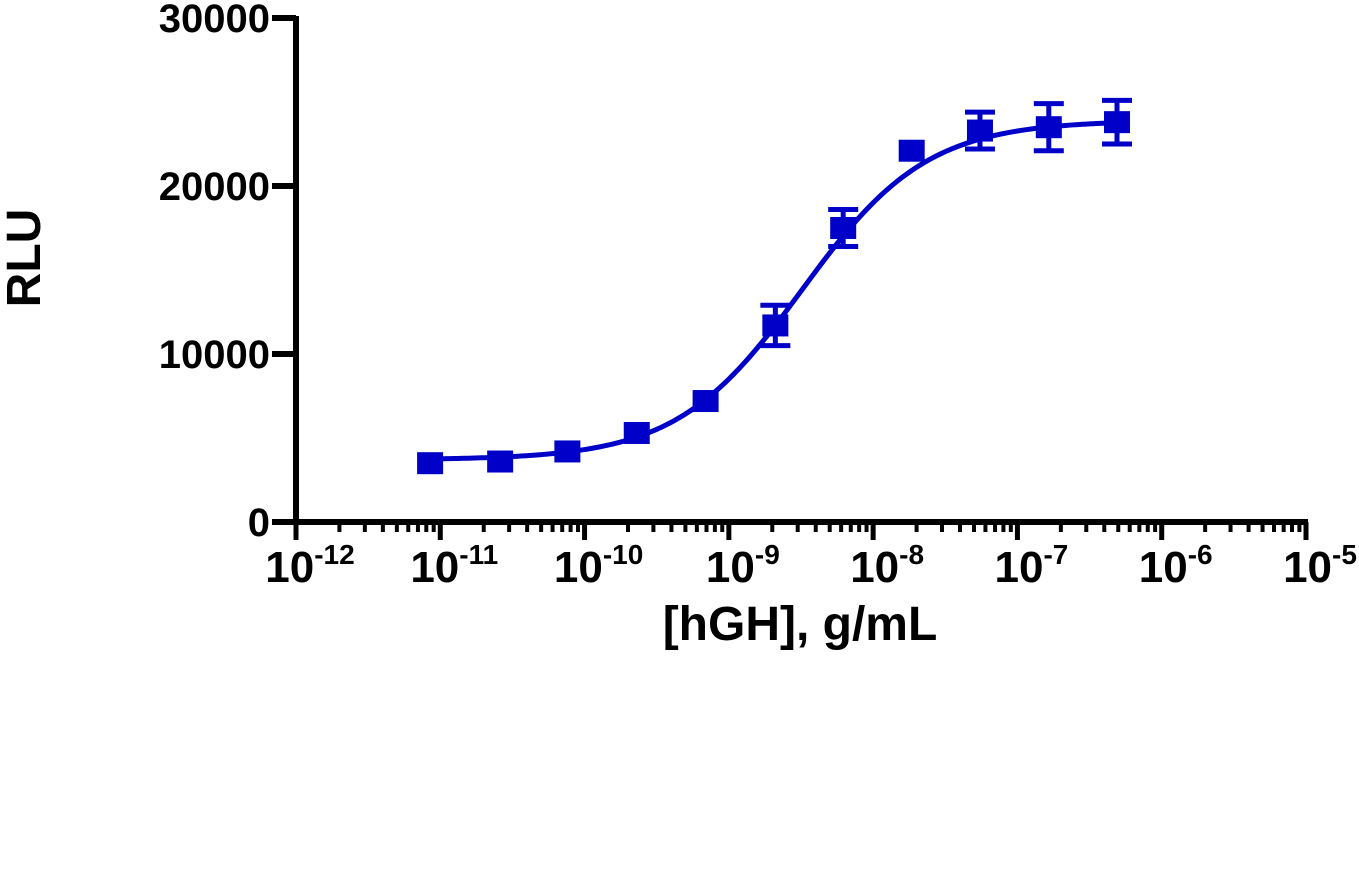 The width and height of the screenshot is (1359, 876). What do you see at coordinates (1200, 554) in the screenshot?
I see `x-tick-label-exponent: -6` at bounding box center [1200, 554].